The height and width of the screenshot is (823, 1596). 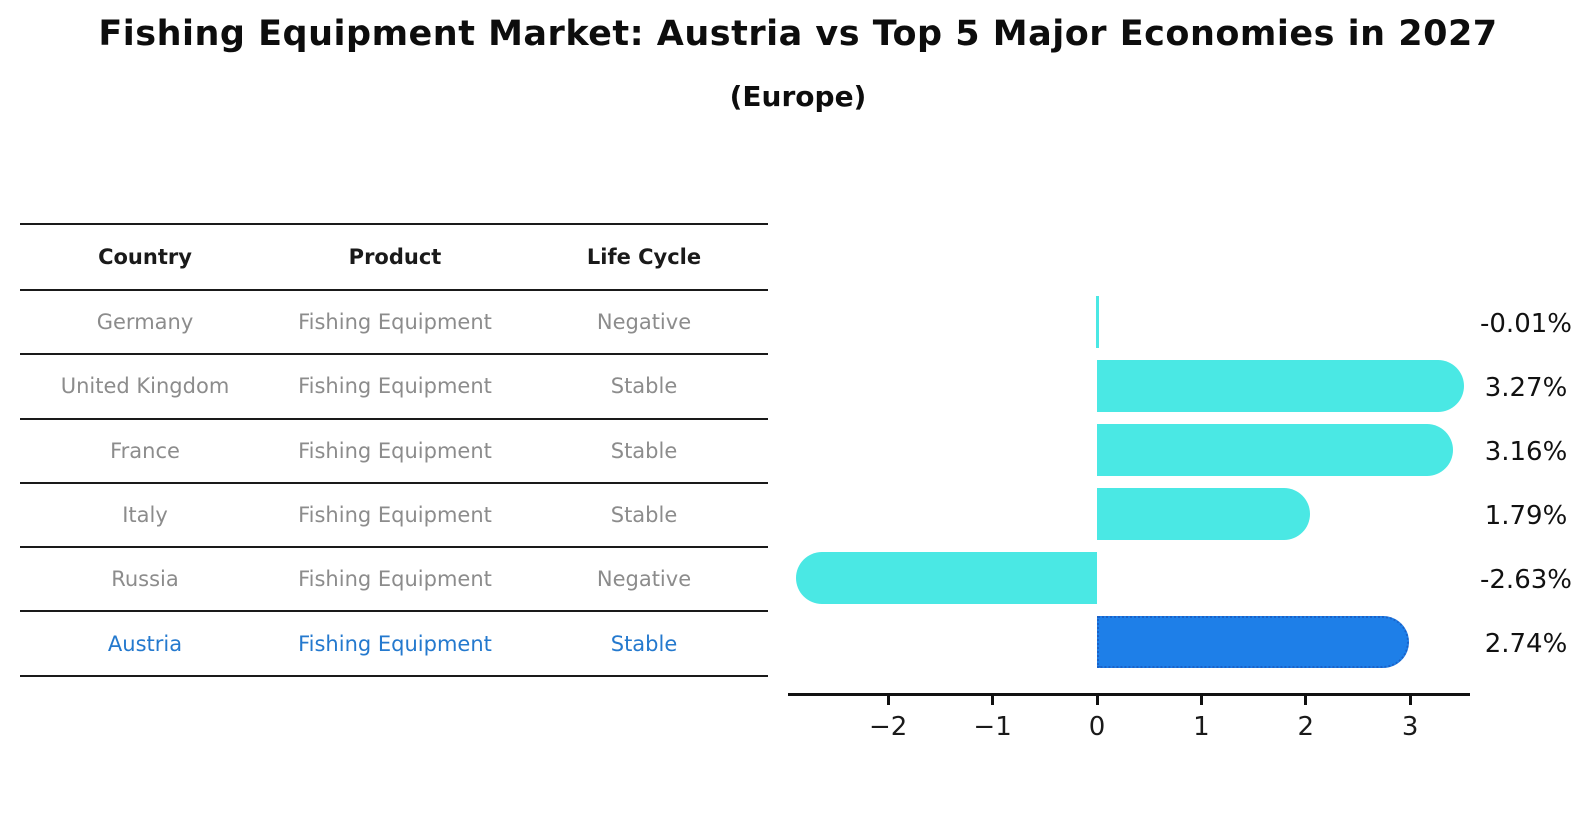 What do you see at coordinates (1526, 516) in the screenshot?
I see `value-label-italy: 1.79%` at bounding box center [1526, 516].